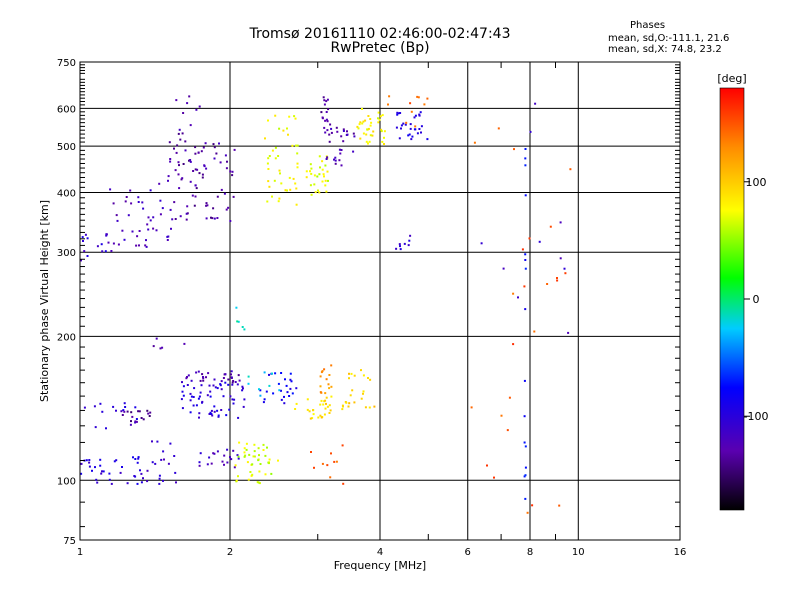 The image size is (800, 600). I want to click on phases-o-stats: mean, sd,O:-111.1, 21.6, so click(669, 38).